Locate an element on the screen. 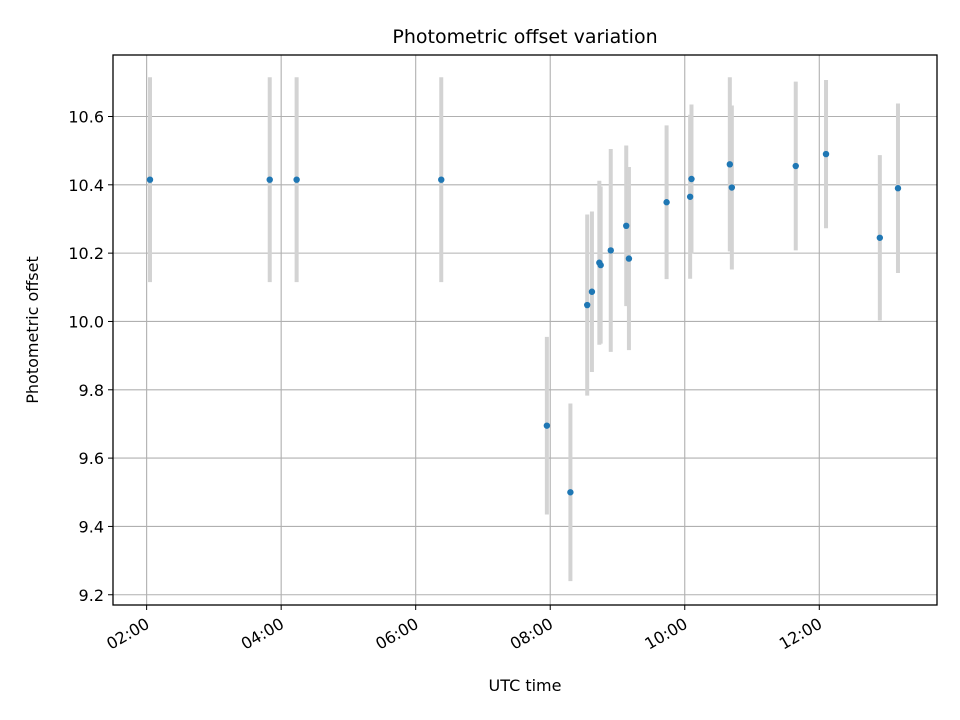  y-tick-label: 9.8 is located at coordinates (91, 390).